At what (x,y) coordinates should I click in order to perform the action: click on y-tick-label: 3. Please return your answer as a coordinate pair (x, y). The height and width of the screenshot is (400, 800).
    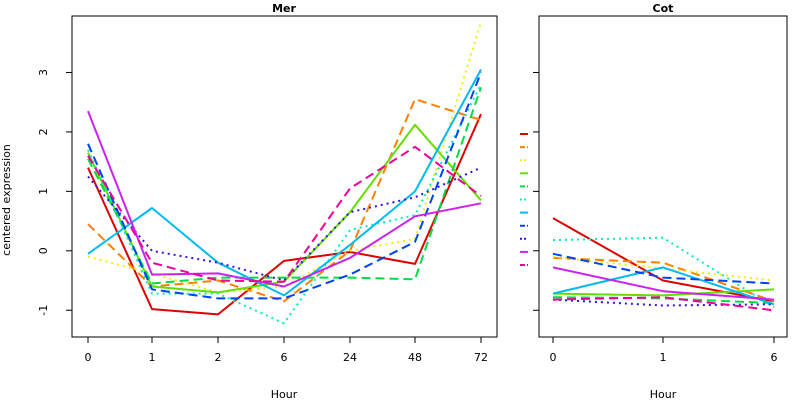
    Looking at the image, I should click on (43, 72).